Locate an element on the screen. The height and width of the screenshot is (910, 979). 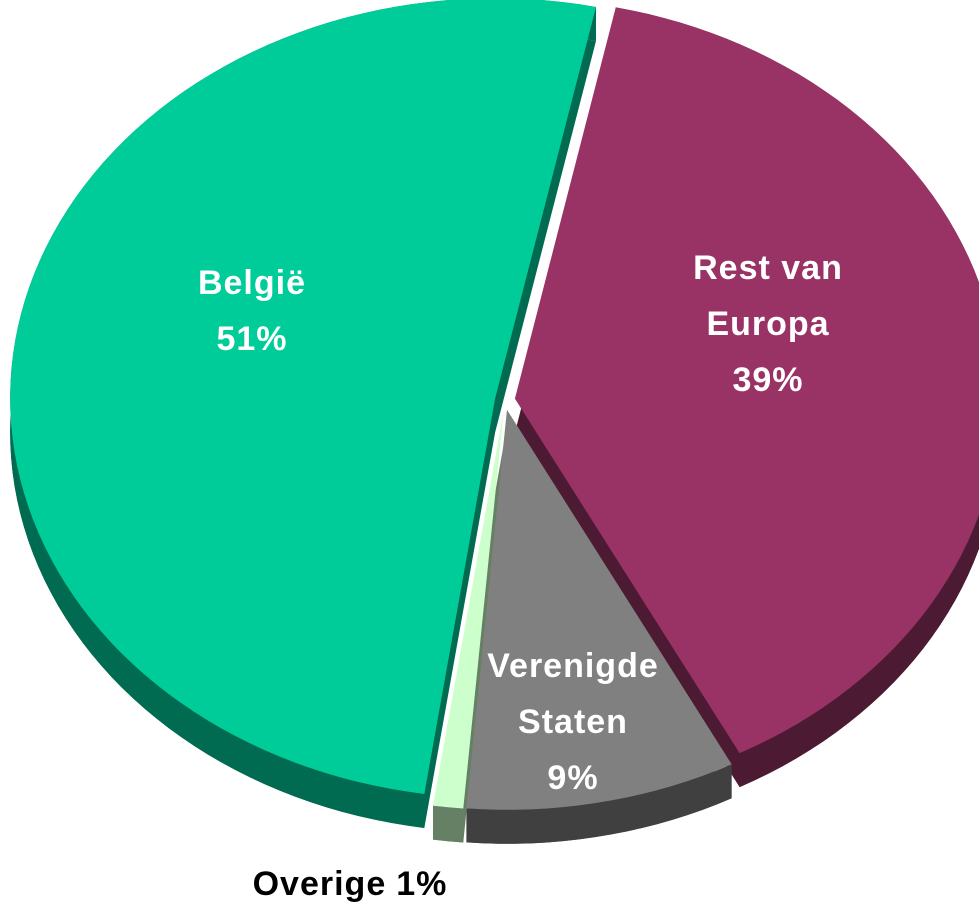
category-line: België is located at coordinates (252, 283).